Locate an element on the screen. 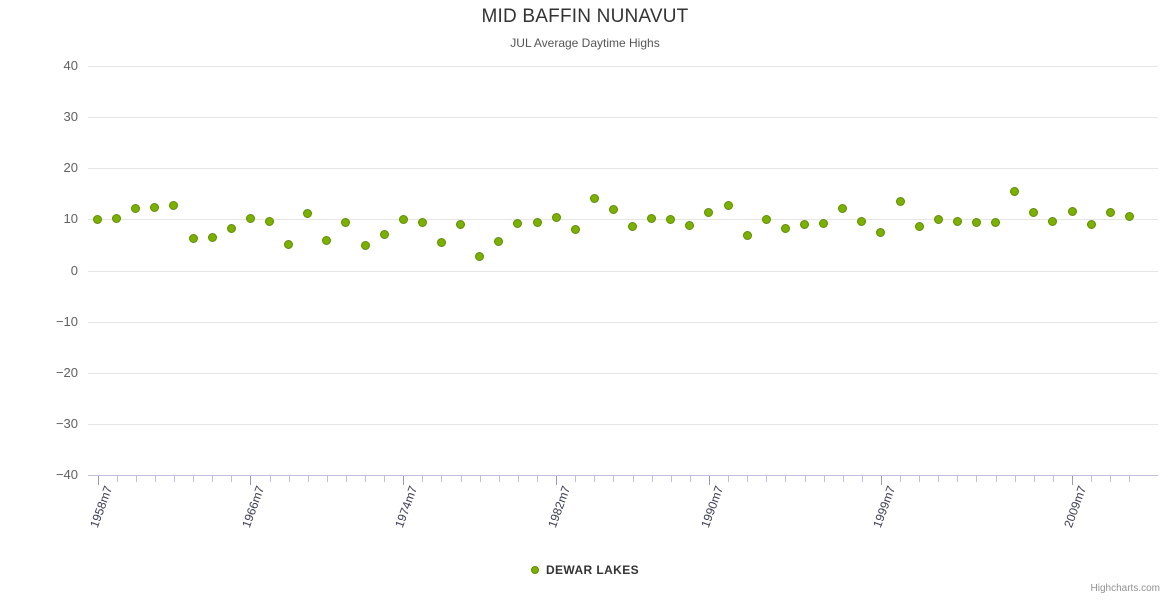  credits-label: Highcharts.com is located at coordinates (1125, 588).